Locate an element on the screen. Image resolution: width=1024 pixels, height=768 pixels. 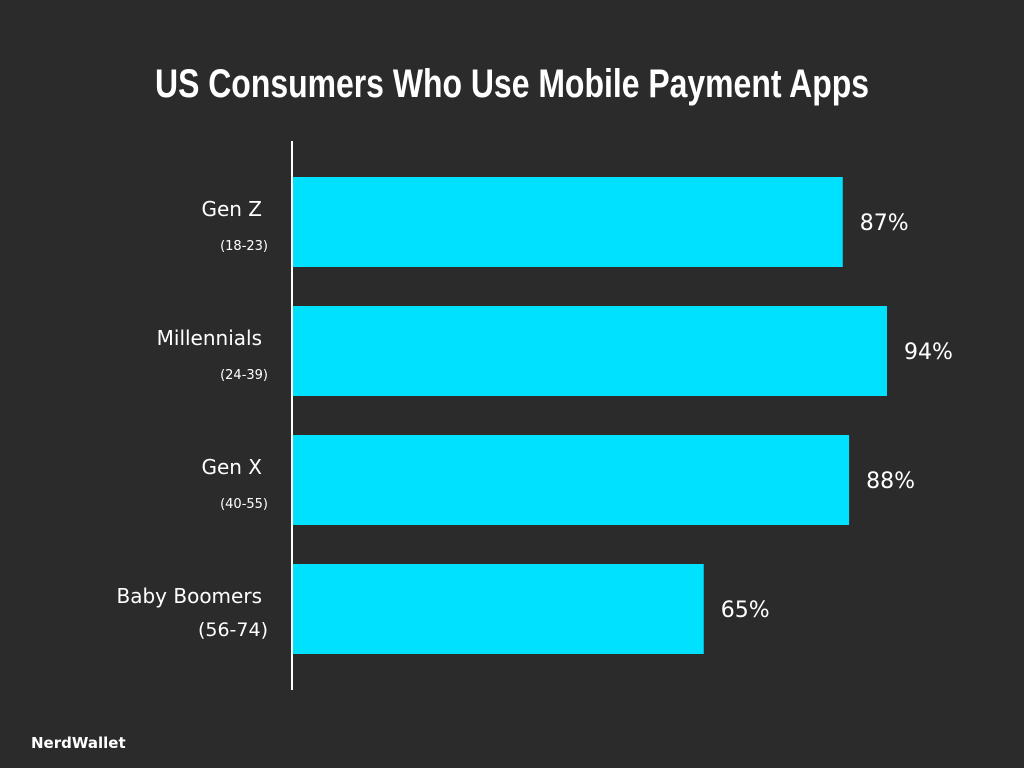
value-label: 65% is located at coordinates (745, 610).